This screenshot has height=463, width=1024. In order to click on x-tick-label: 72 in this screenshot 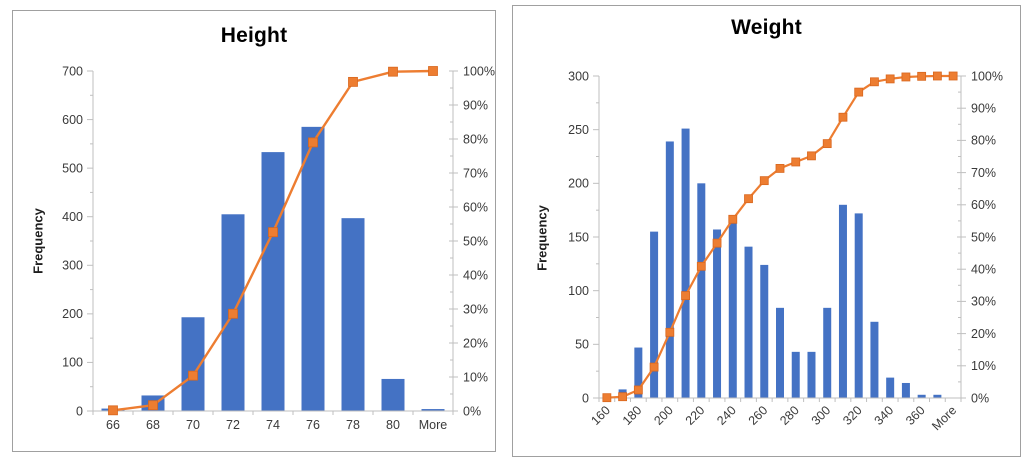, I will do `click(233, 425)`.